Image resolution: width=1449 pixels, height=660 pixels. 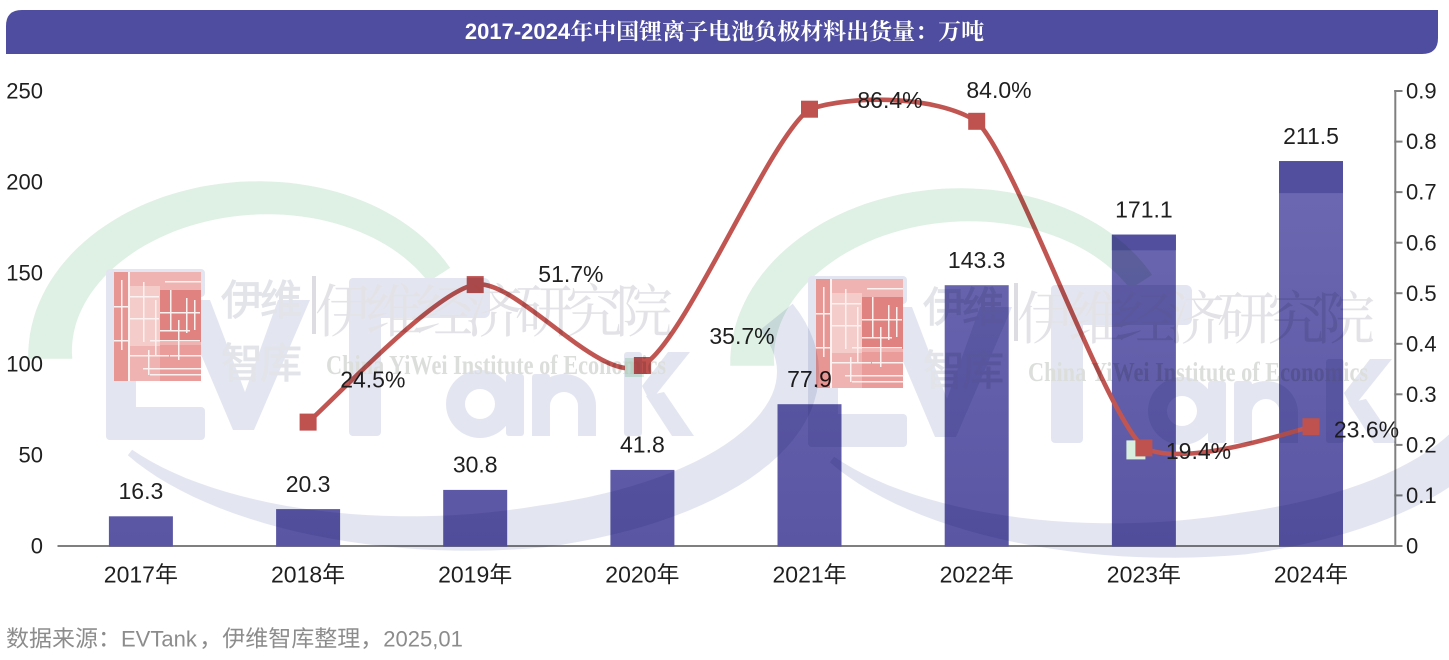 I want to click on svg-text: 171.1, so click(x=1144, y=209).